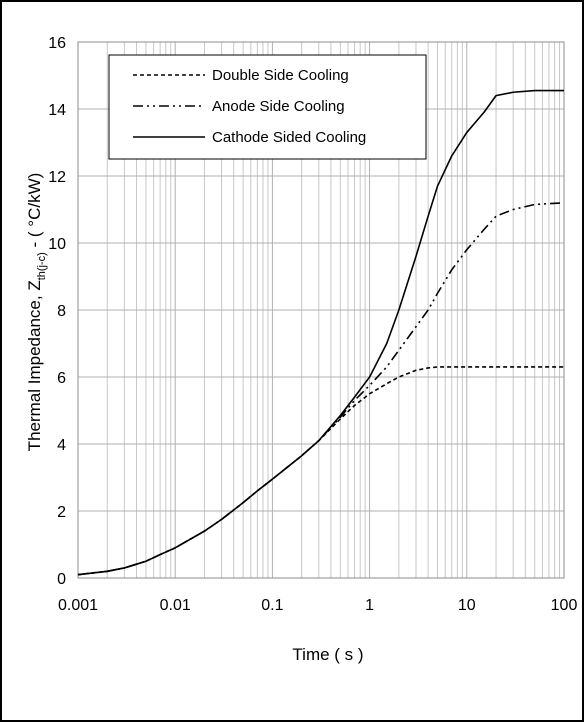  Describe the element at coordinates (61, 378) in the screenshot. I see `y-tick-label: 6` at that location.